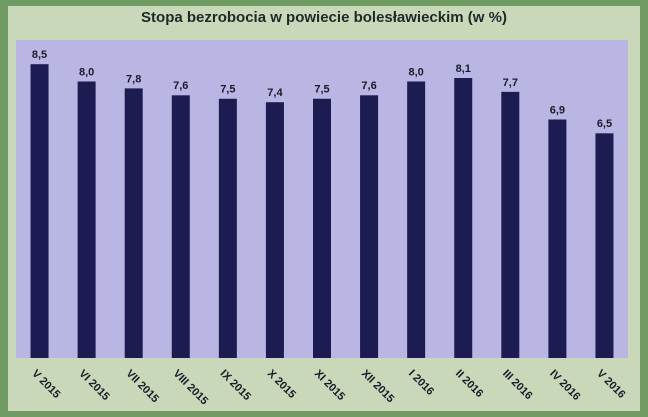  I want to click on value-label: 6,5, so click(604, 124).